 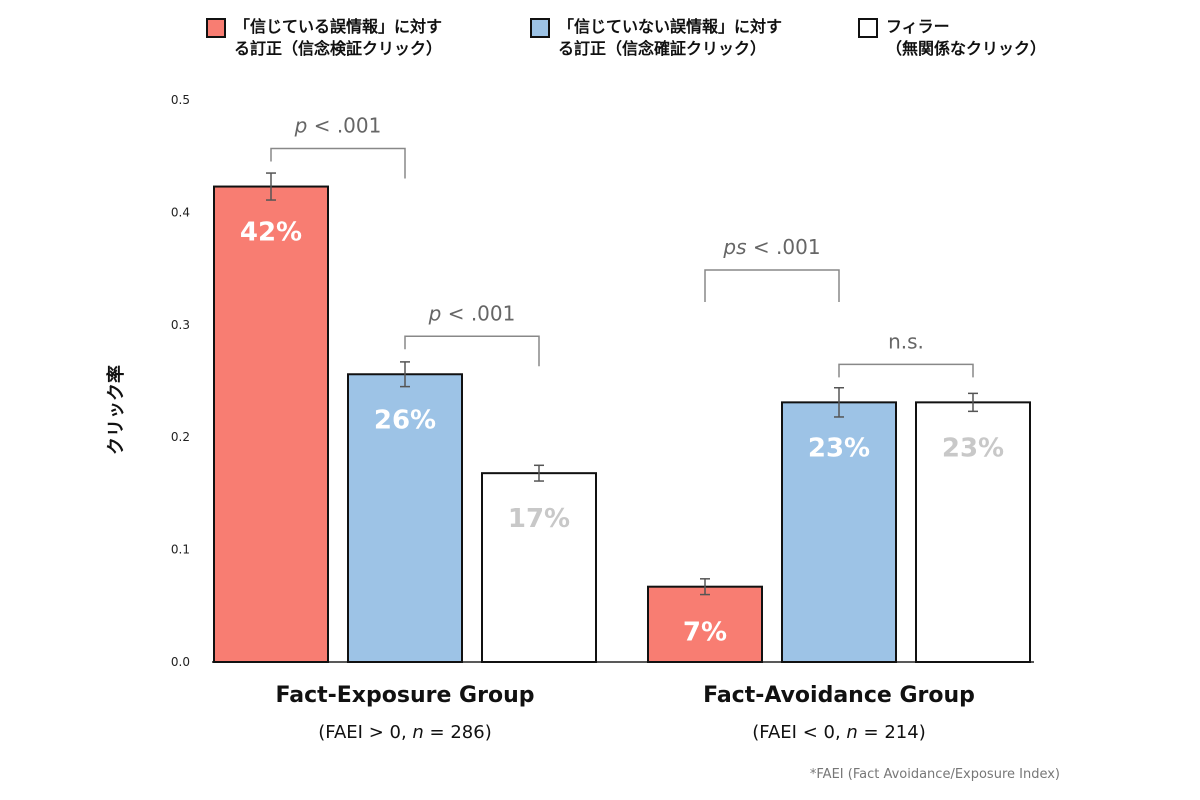 I want to click on bar-value-label: 26%, so click(x=405, y=420).